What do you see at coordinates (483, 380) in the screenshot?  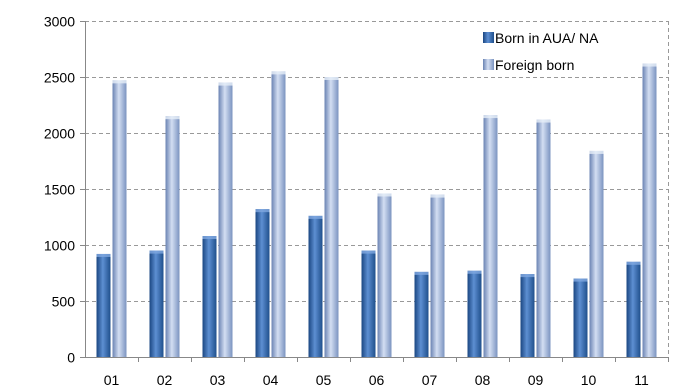 I see `x-tick-label: 08` at bounding box center [483, 380].